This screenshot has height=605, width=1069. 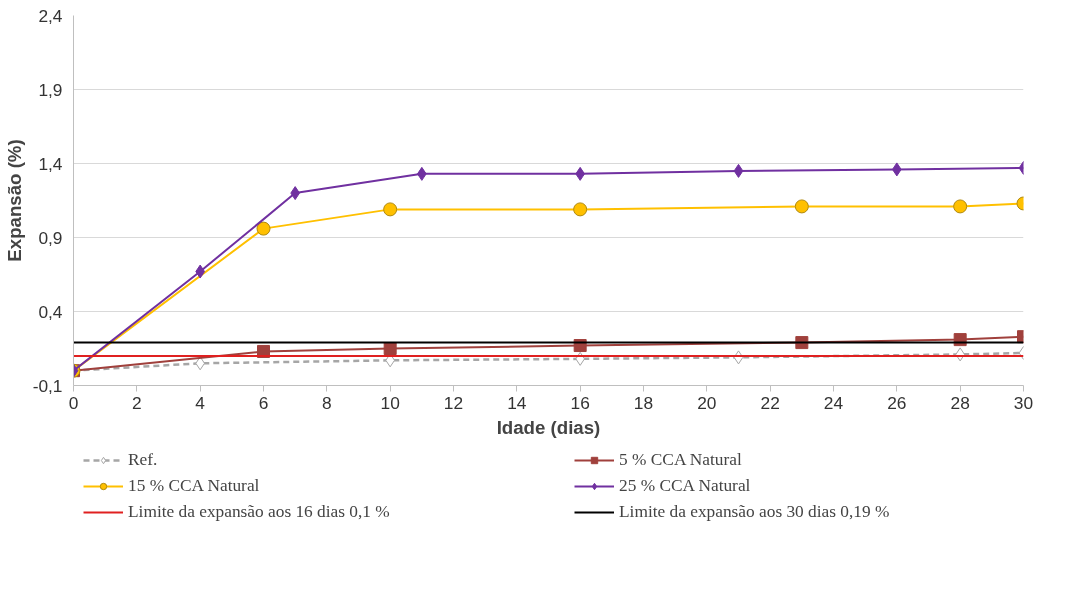 I want to click on x-tick-label: 16, so click(x=580, y=402).